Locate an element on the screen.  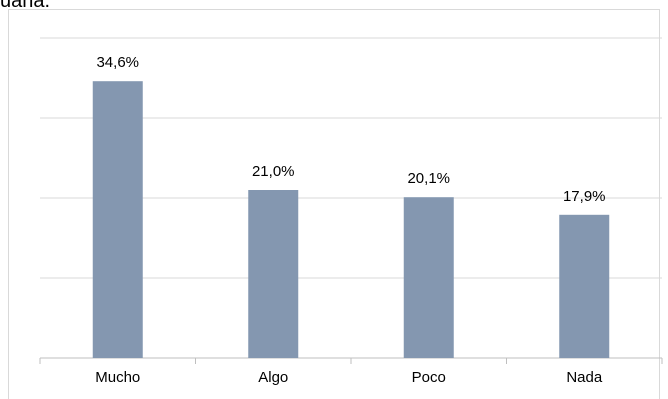
x-tick-label-mucho: Mucho is located at coordinates (117, 377).